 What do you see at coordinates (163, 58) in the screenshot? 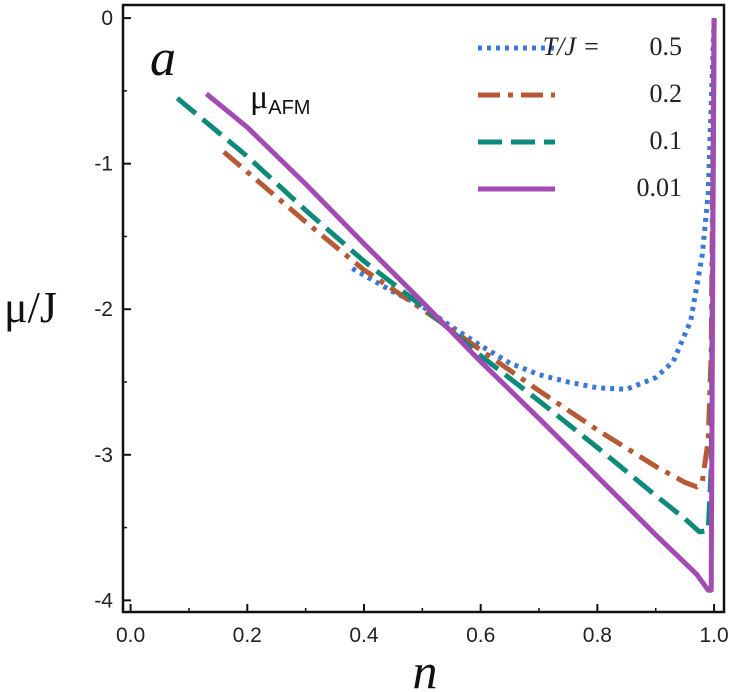
I see `panel-label: a` at bounding box center [163, 58].